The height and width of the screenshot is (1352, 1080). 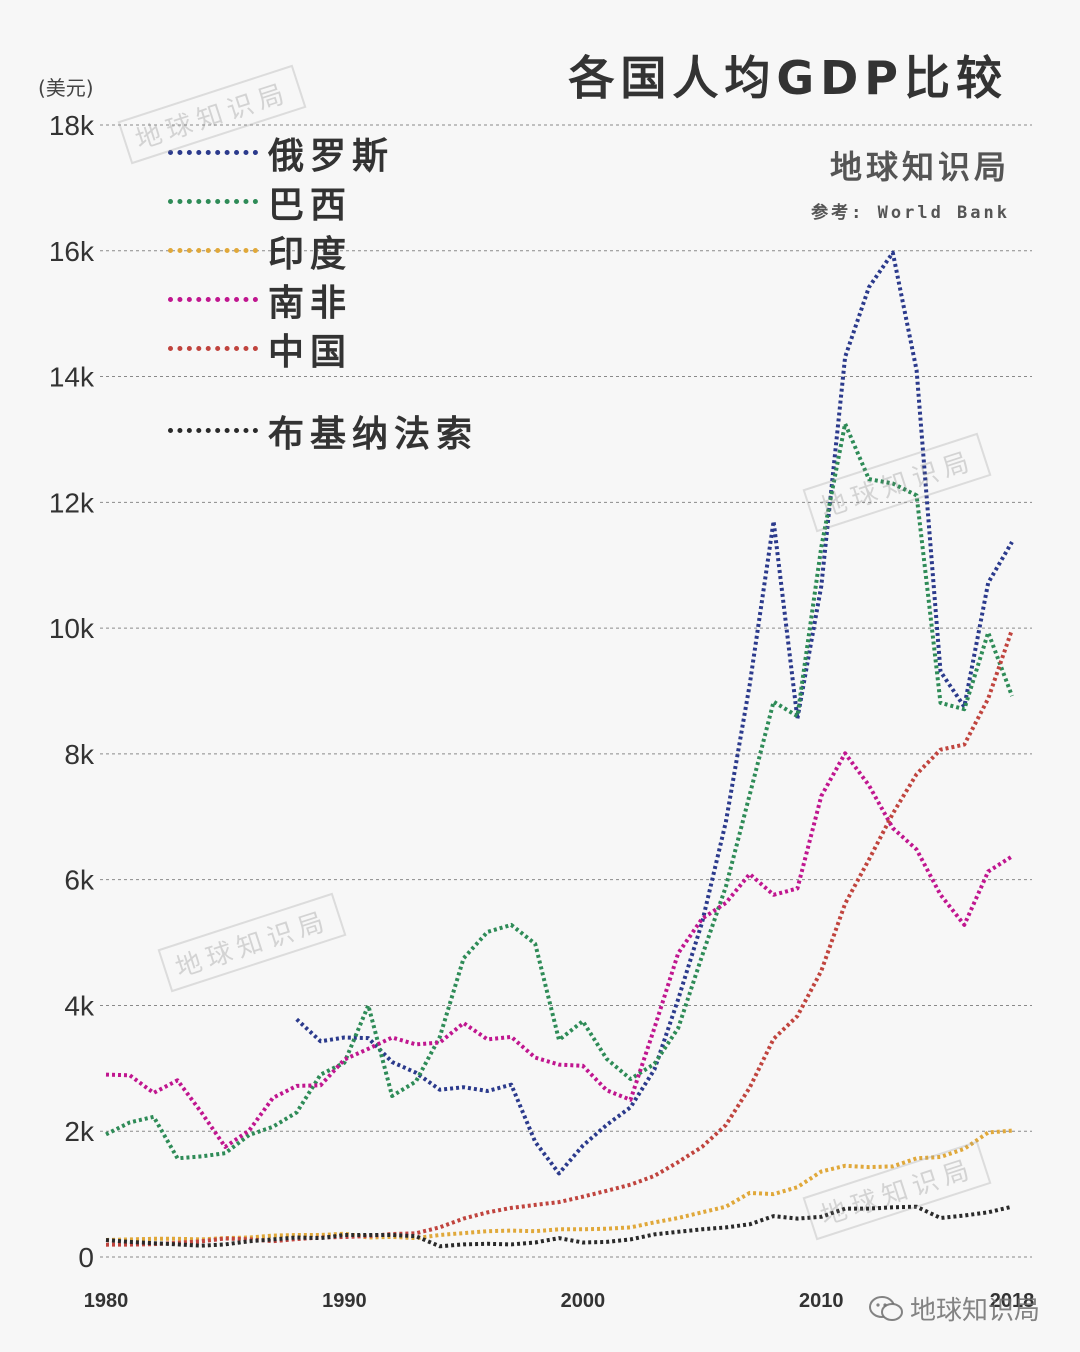 What do you see at coordinates (79, 754) in the screenshot?
I see `y-tick-label: 8k` at bounding box center [79, 754].